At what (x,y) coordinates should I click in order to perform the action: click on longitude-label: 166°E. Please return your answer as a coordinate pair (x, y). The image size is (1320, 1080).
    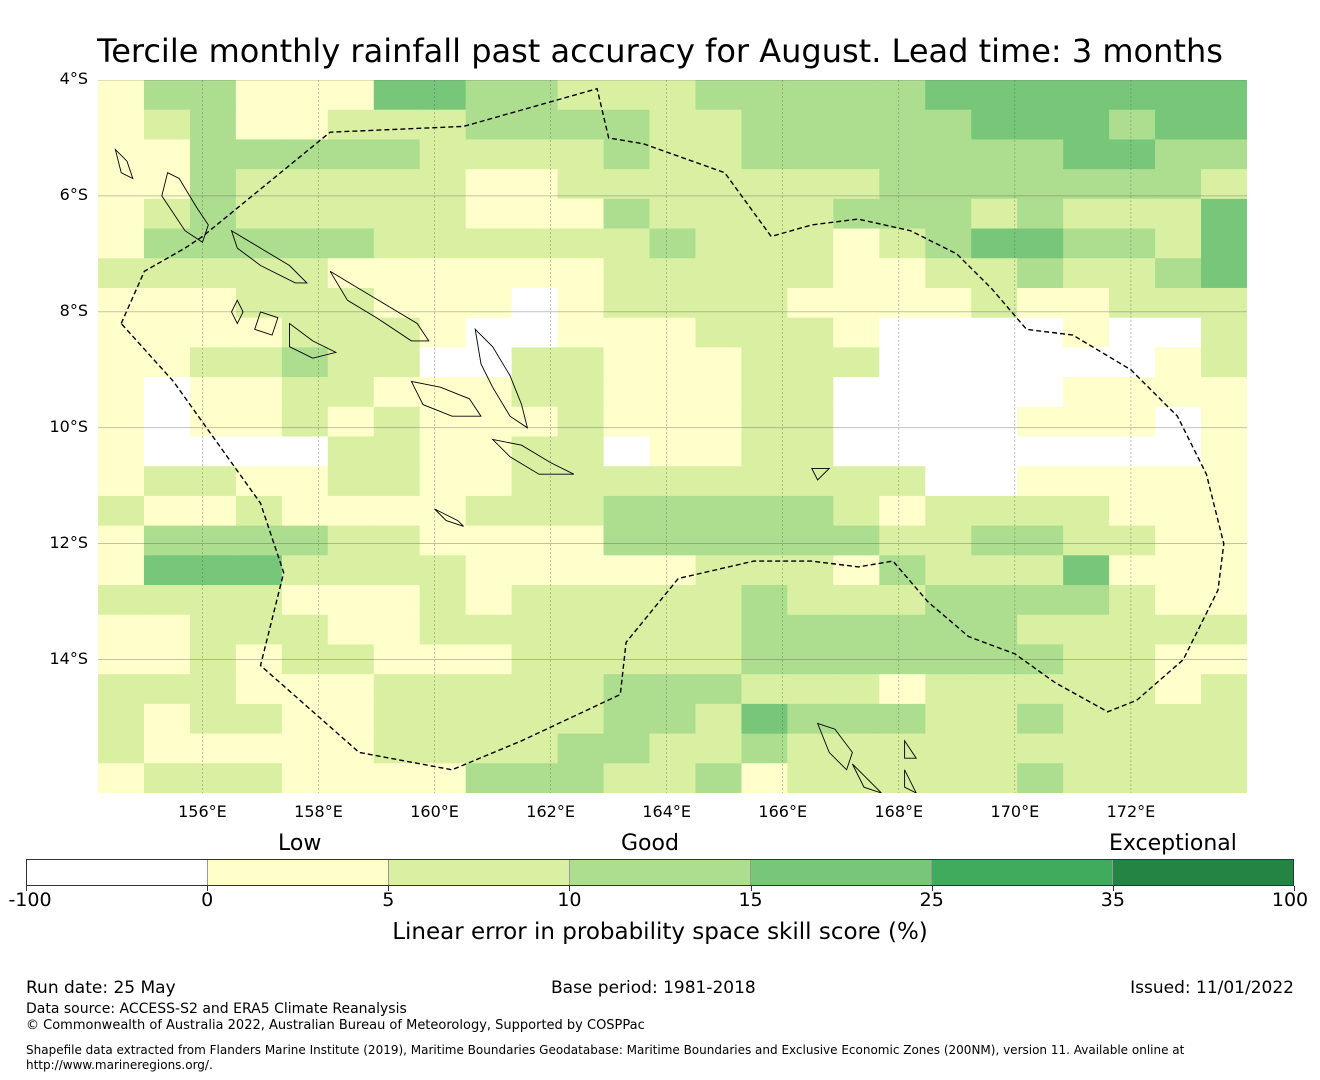
    Looking at the image, I should click on (783, 811).